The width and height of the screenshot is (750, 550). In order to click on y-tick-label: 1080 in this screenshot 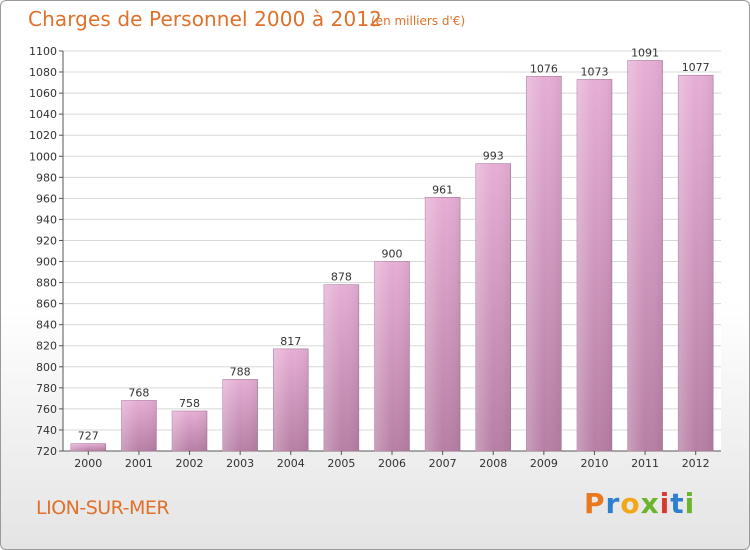, I will do `click(43, 72)`.